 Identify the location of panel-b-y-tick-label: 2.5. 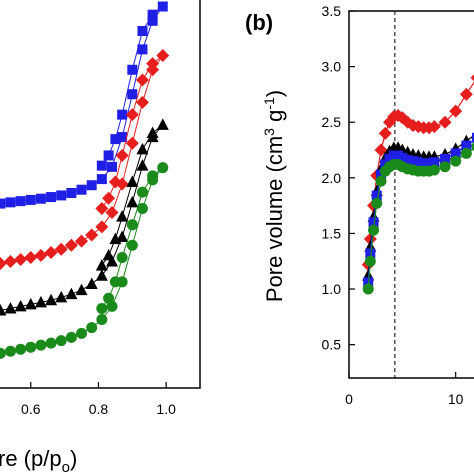
(332, 122).